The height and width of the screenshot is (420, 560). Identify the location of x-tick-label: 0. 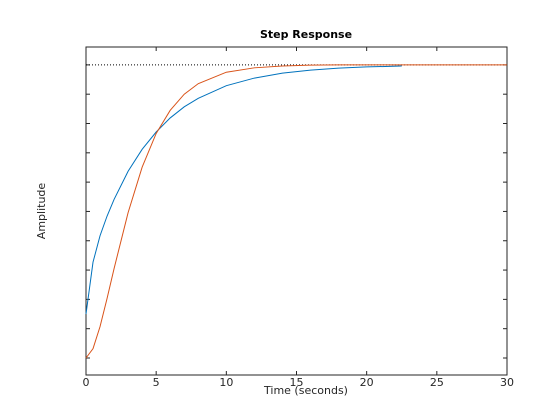
(86, 382).